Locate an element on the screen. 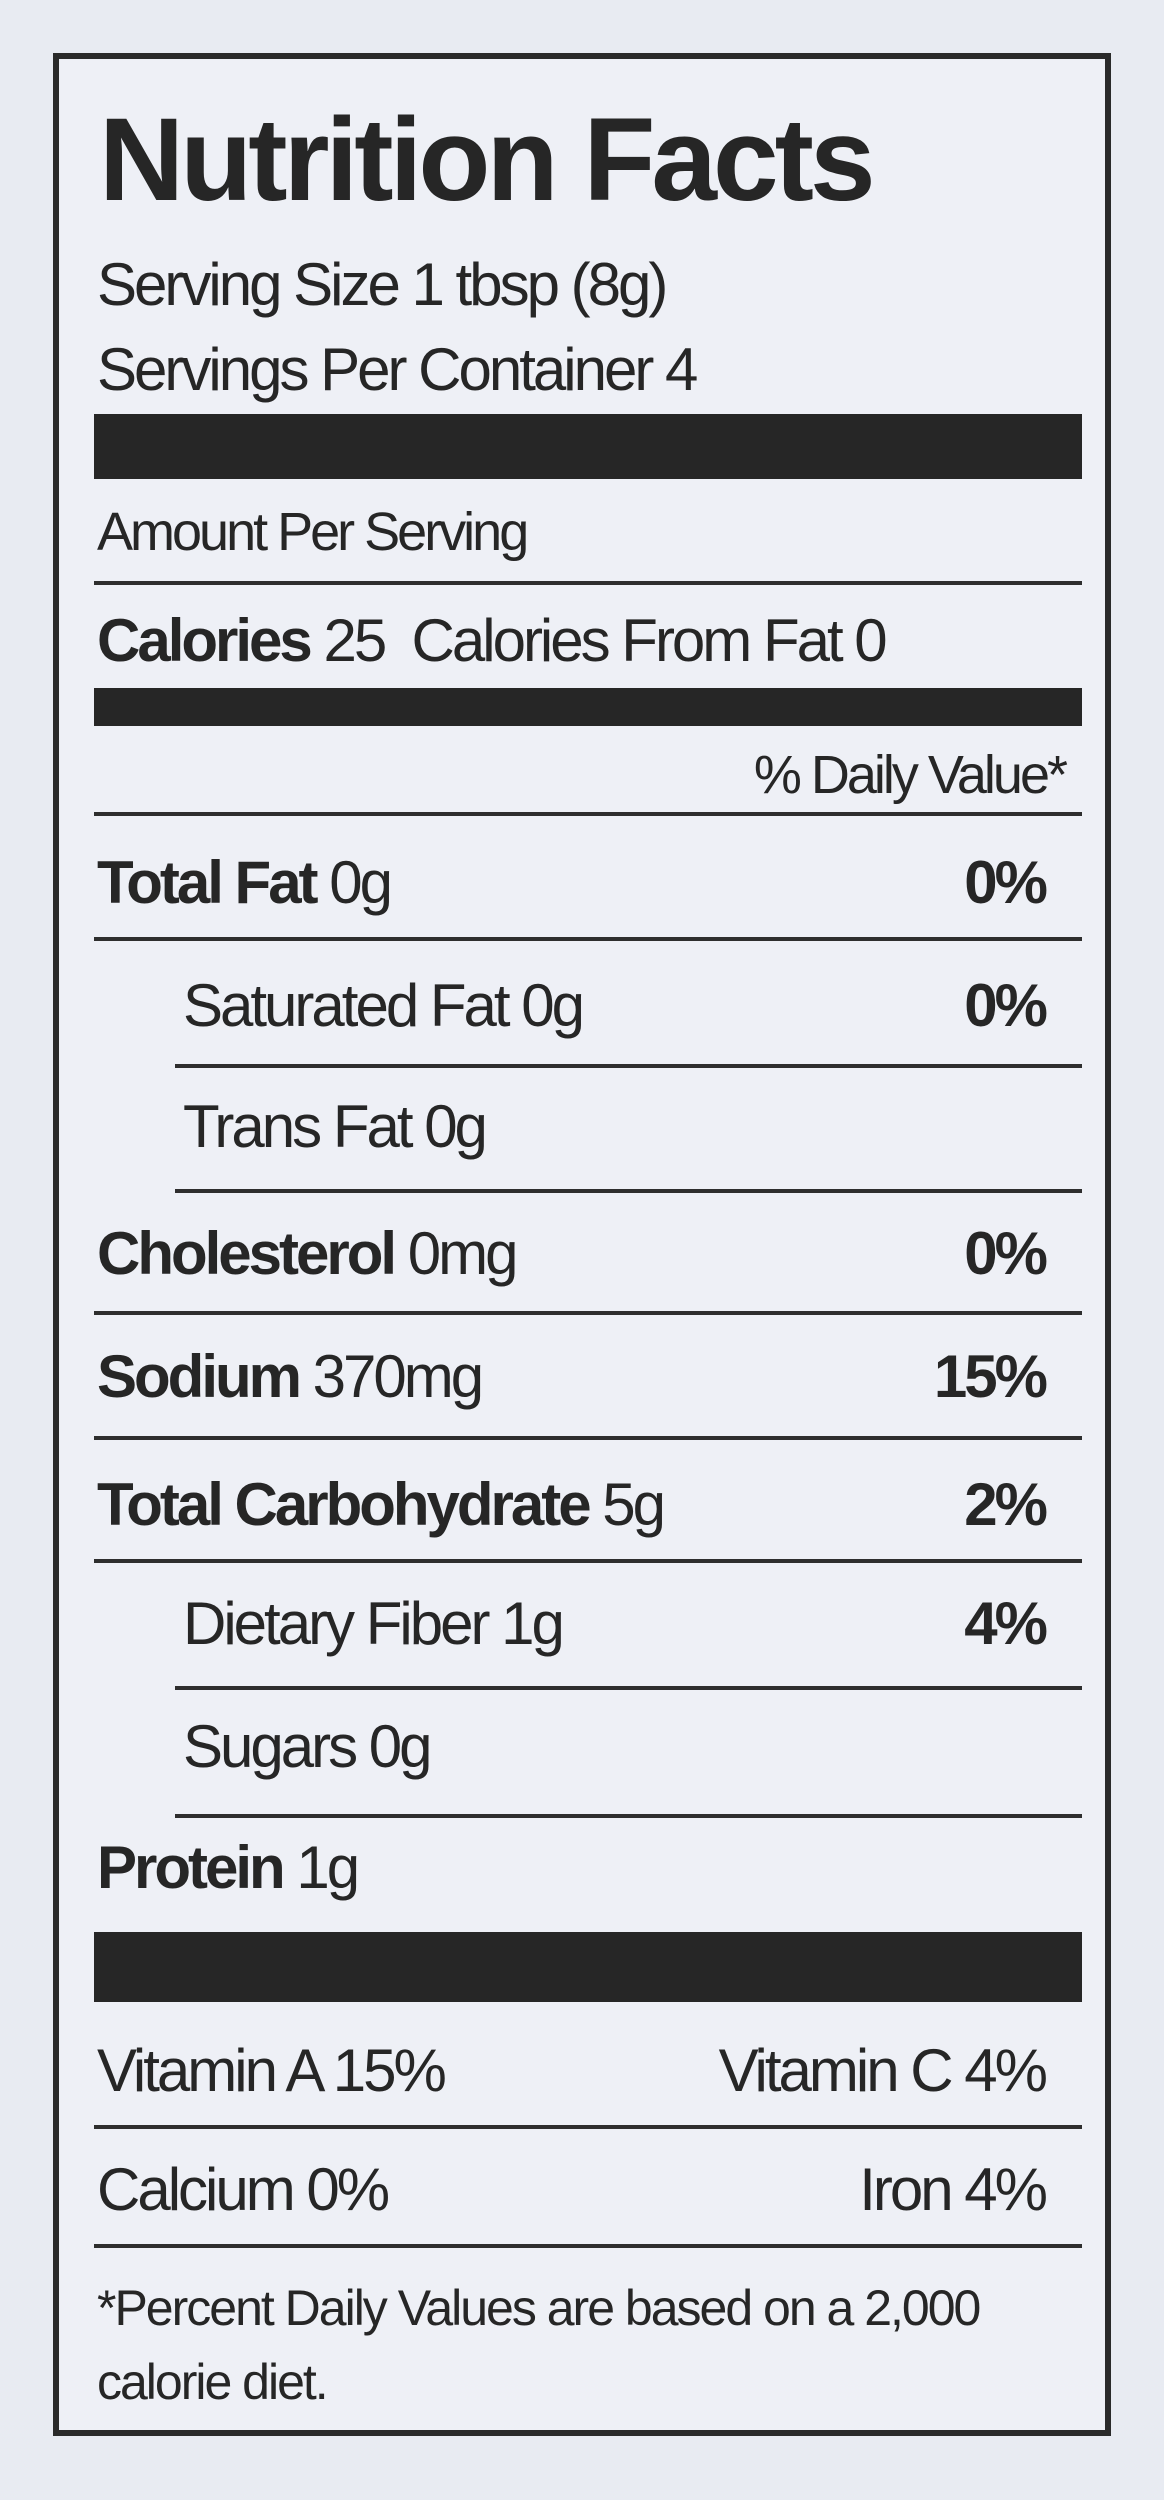  nutrient-amount: 5g is located at coordinates (634, 1504).